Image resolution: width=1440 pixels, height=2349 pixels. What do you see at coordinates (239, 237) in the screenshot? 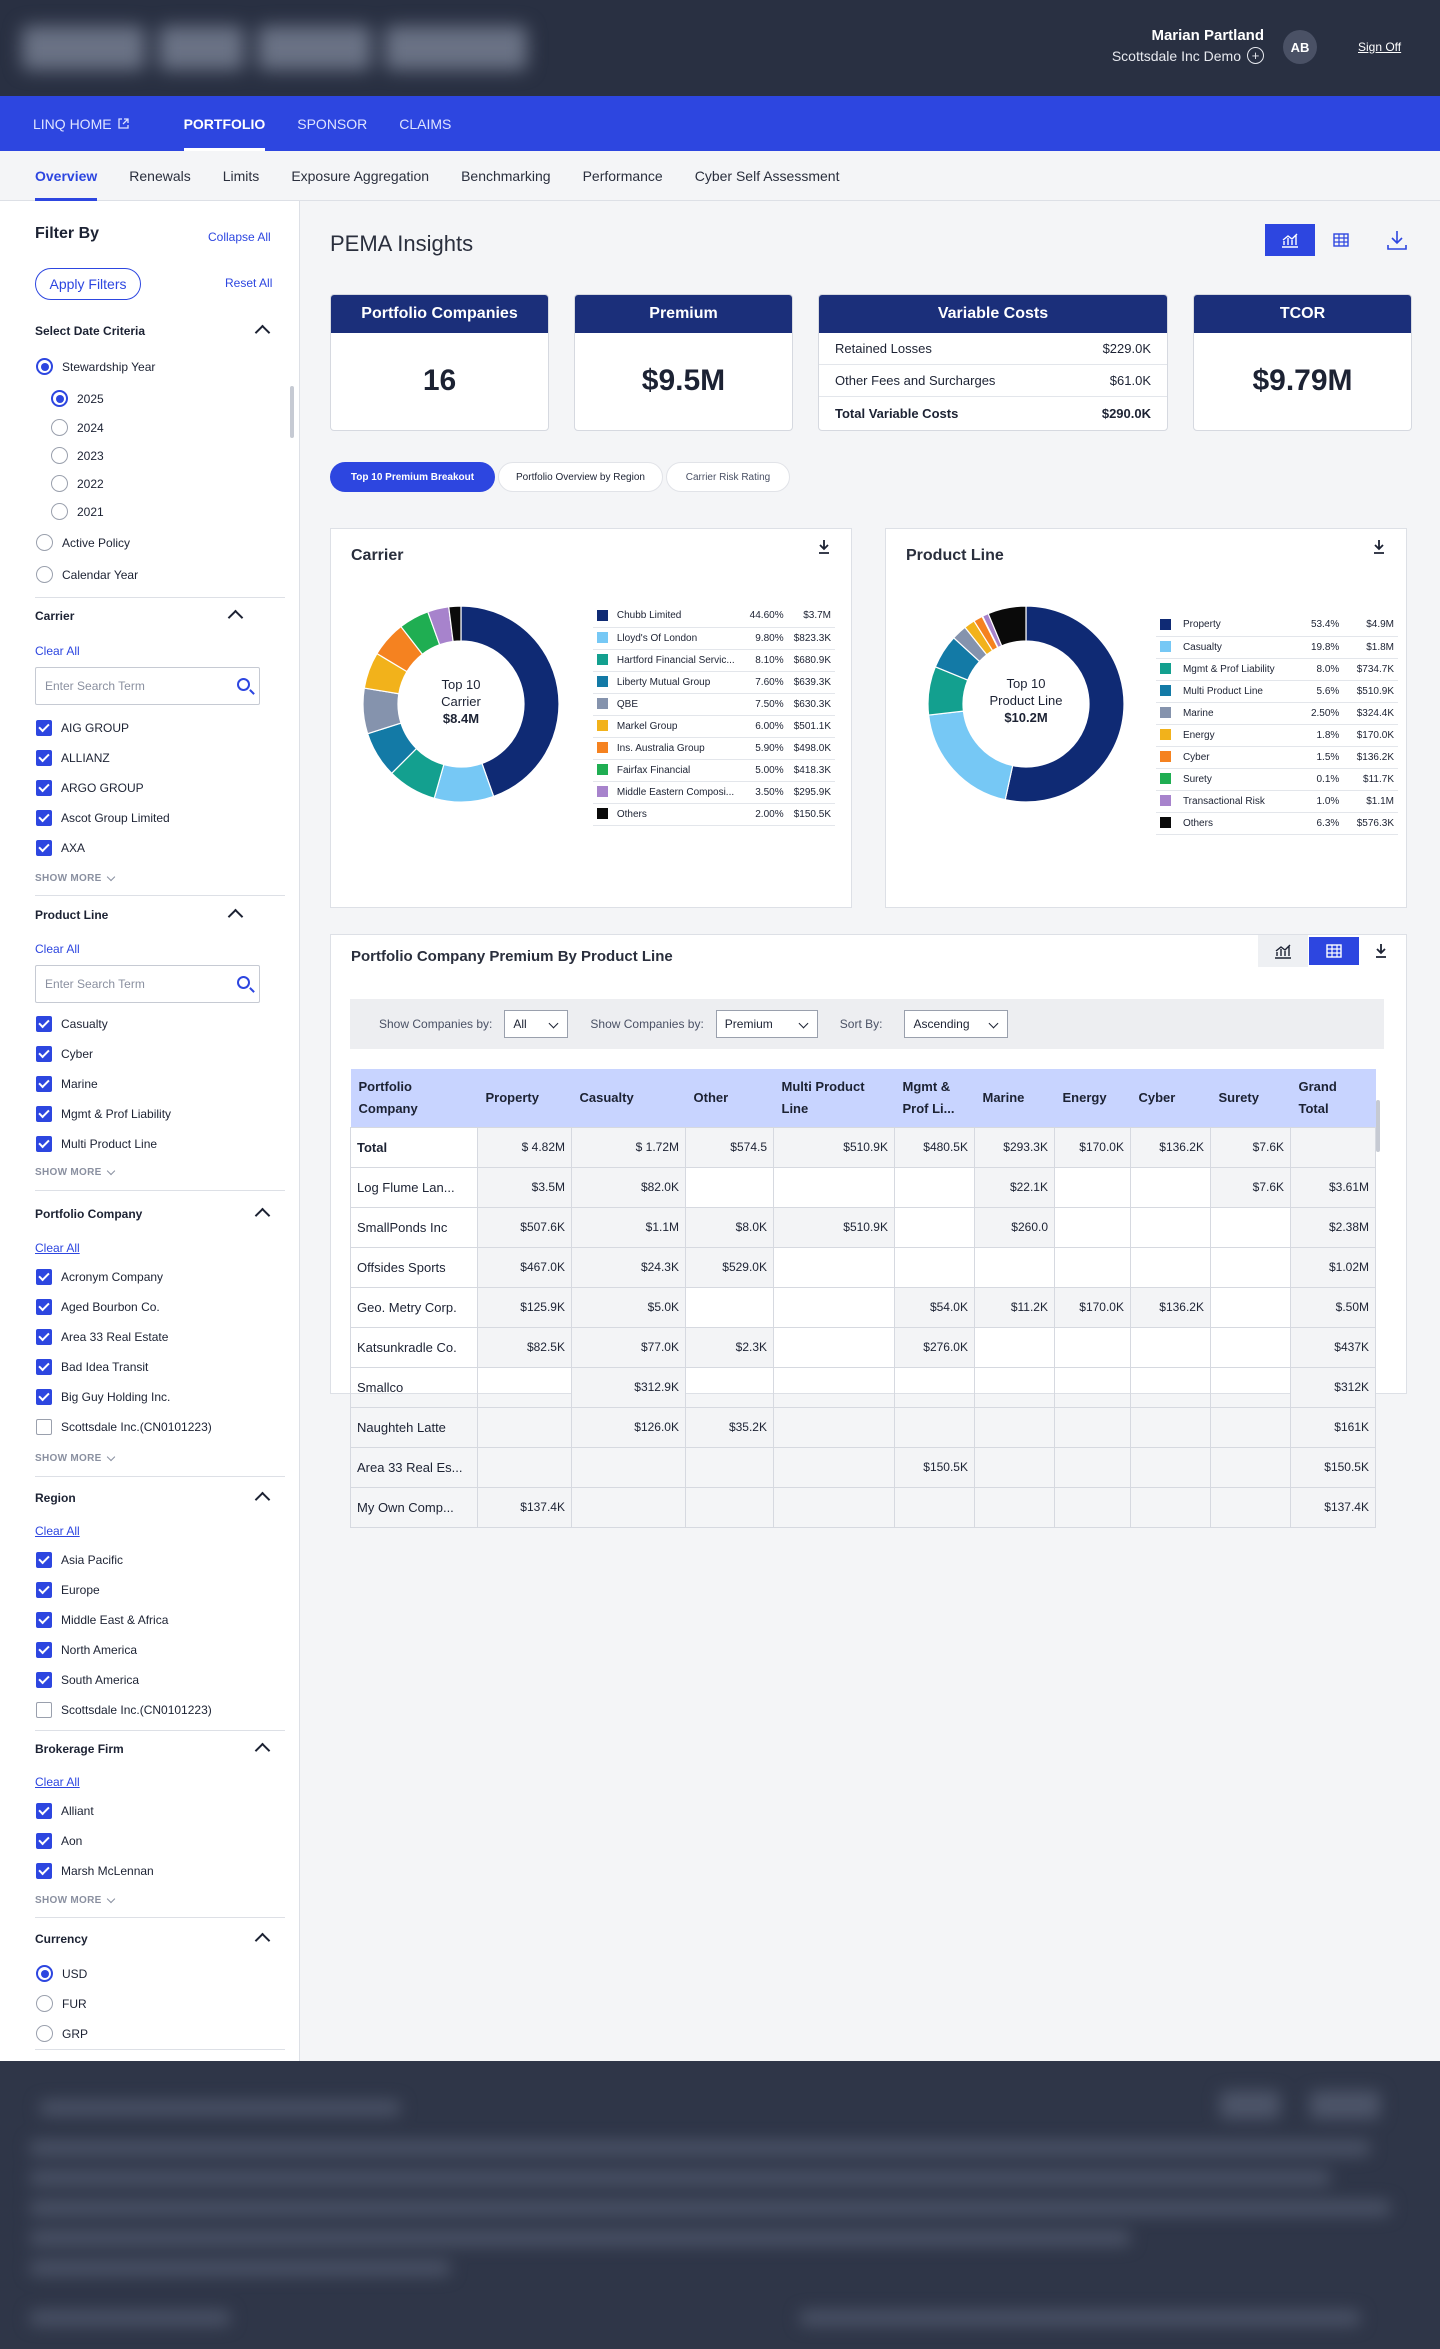
I see `collapse-all-link: Collapse All` at bounding box center [239, 237].